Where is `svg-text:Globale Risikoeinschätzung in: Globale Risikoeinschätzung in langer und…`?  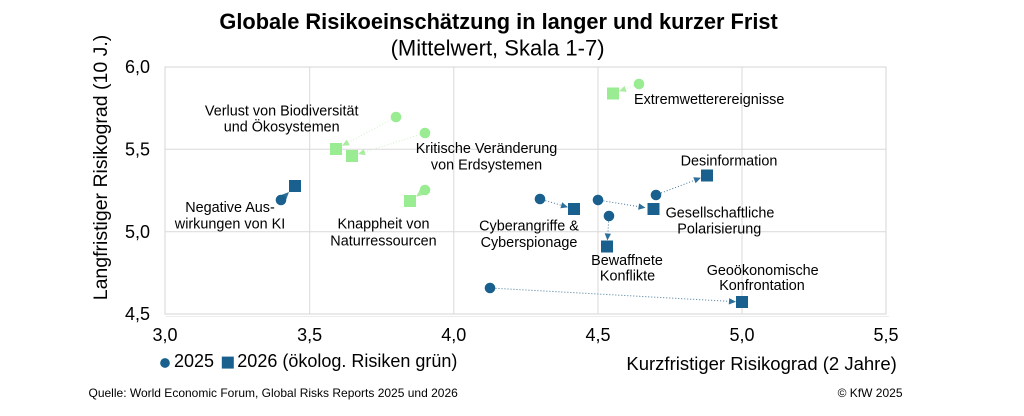 svg-text:Globale Risikoeinschätzung in: Globale Risikoeinschätzung in langer und… is located at coordinates (498, 21).